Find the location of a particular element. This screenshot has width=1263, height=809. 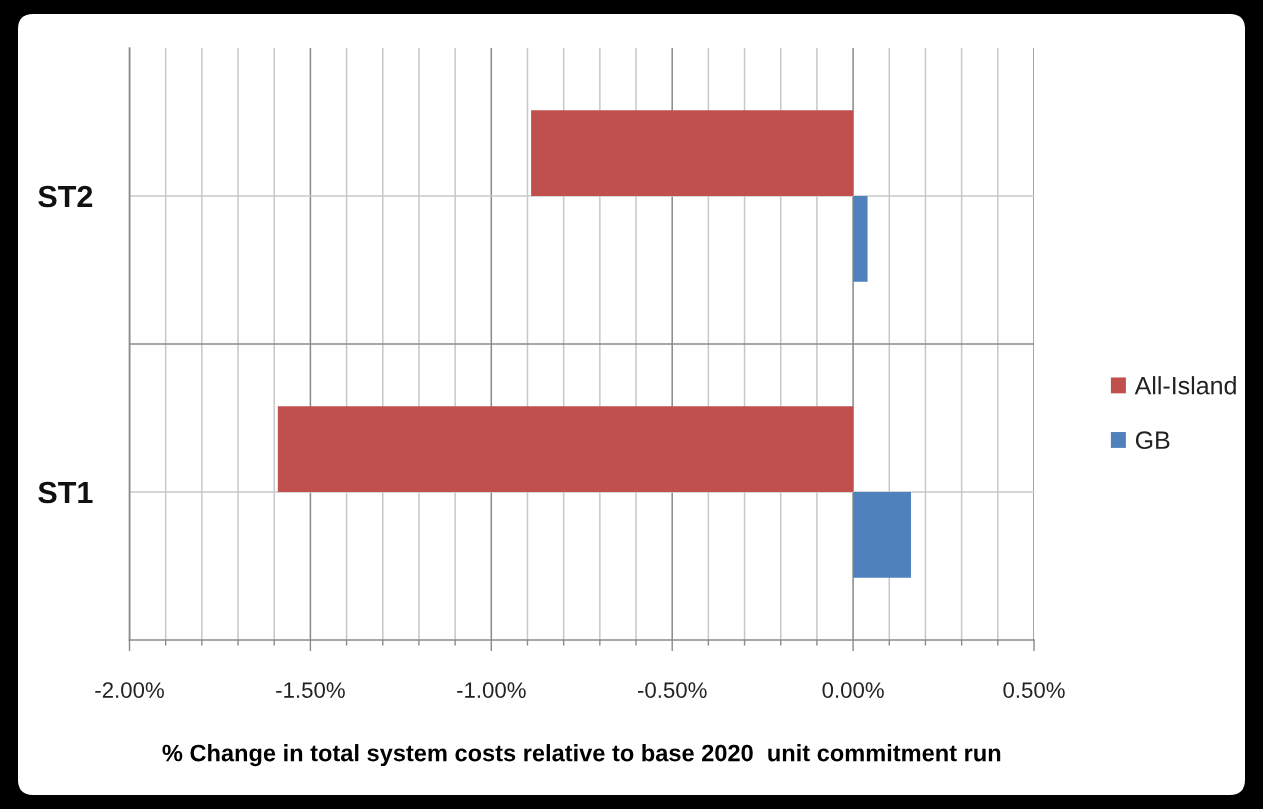

legend-label: GB is located at coordinates (1152, 440).